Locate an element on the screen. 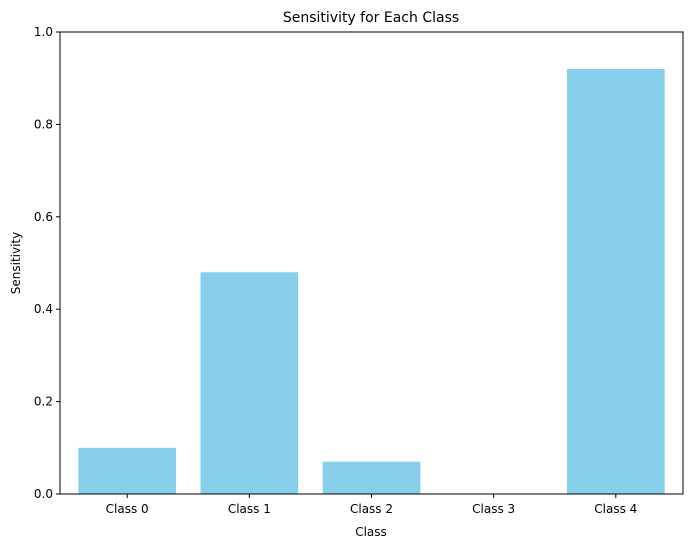 This screenshot has width=691, height=547. y-axis-label: Sensitivity is located at coordinates (16, 263).